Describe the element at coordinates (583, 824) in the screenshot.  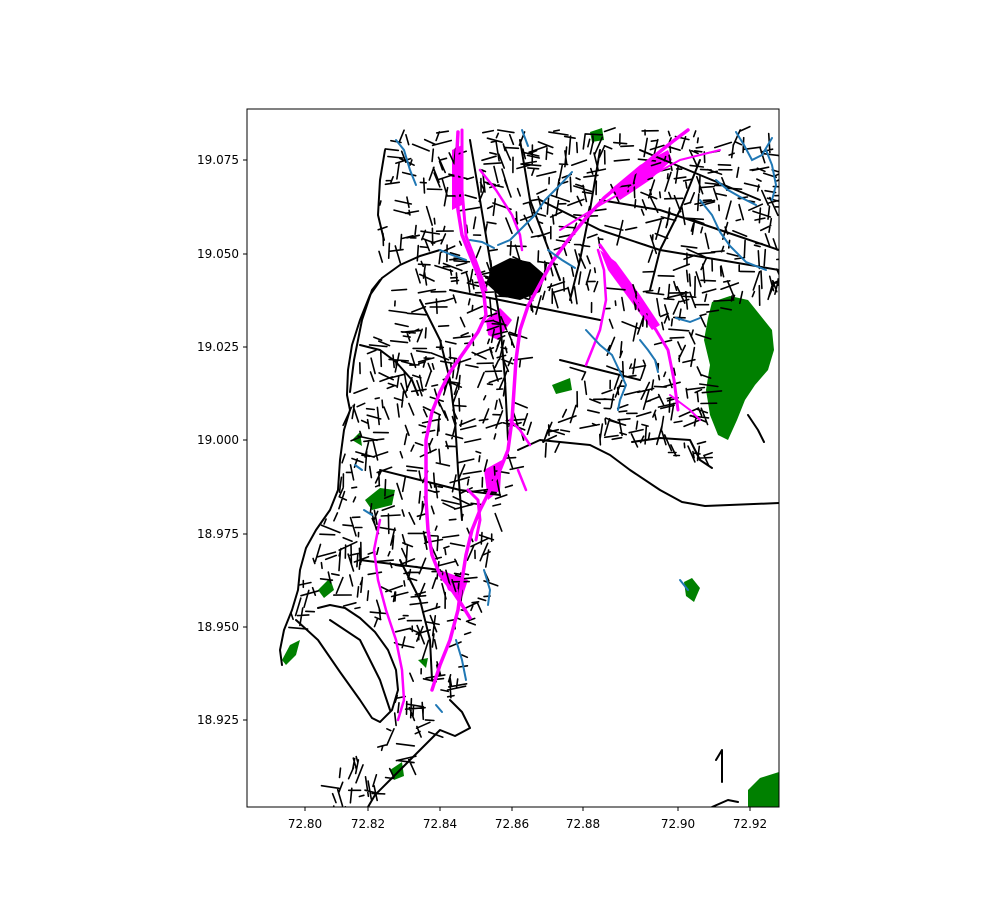
I see `x-tick-label: 72.88` at that location.